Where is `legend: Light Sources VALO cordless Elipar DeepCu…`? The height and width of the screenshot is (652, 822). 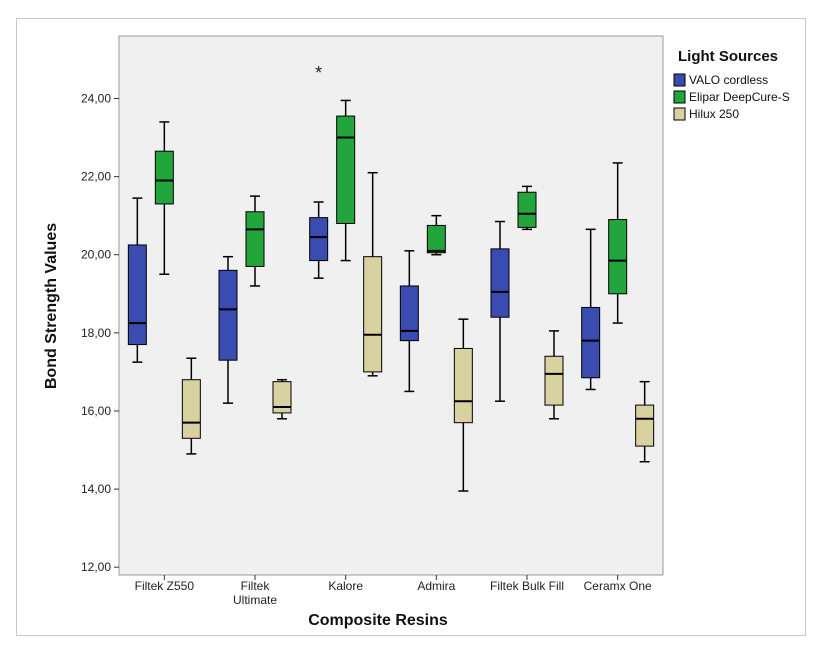 legend: Light Sources VALO cordless Elipar DeepCu… is located at coordinates (731, 84).